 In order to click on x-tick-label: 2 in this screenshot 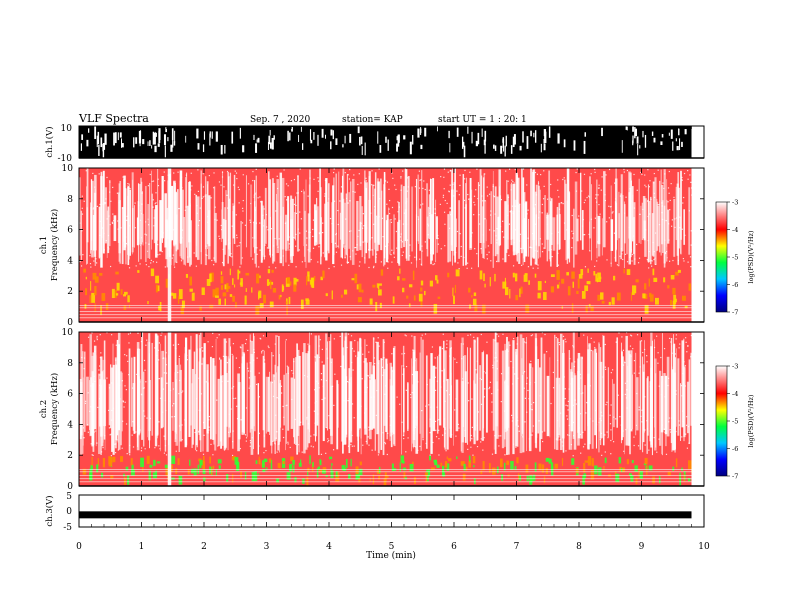, I will do `click(204, 547)`.